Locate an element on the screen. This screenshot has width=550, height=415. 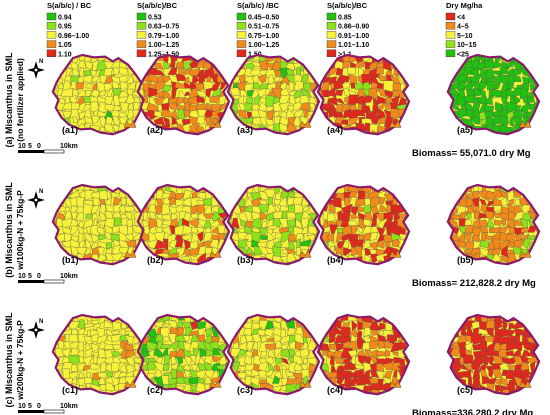
row-subtitle: (no fertilizer applied) is located at coordinates (20, 100).